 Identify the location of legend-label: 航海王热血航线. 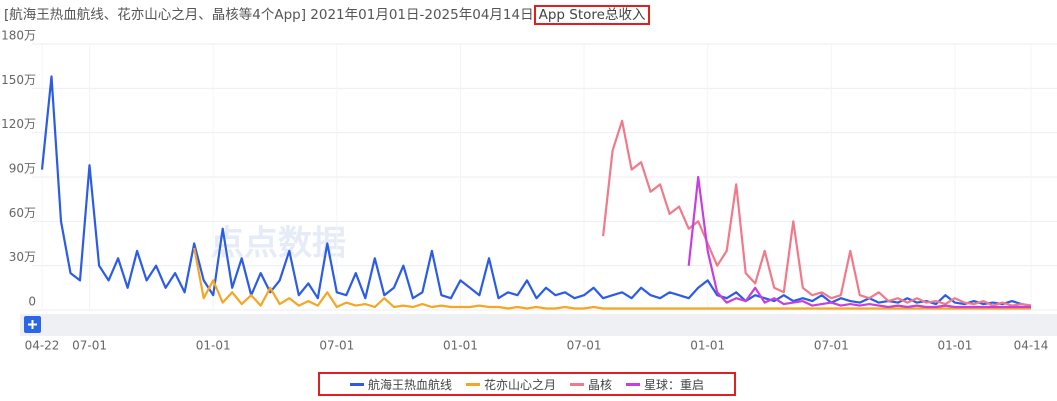
(409, 384).